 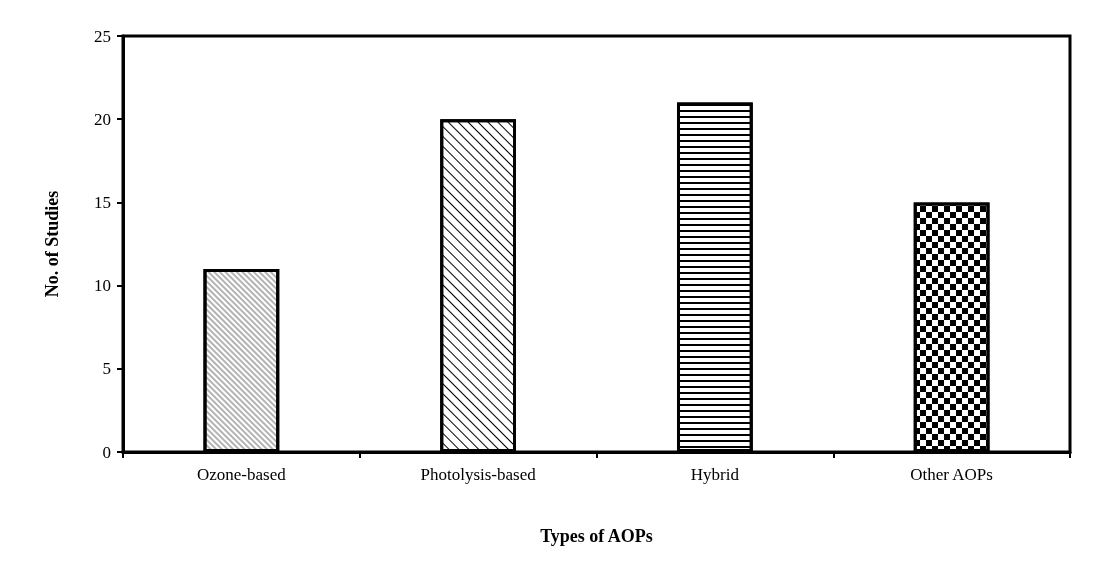 I want to click on y-tick-label: 0, so click(x=106, y=452).